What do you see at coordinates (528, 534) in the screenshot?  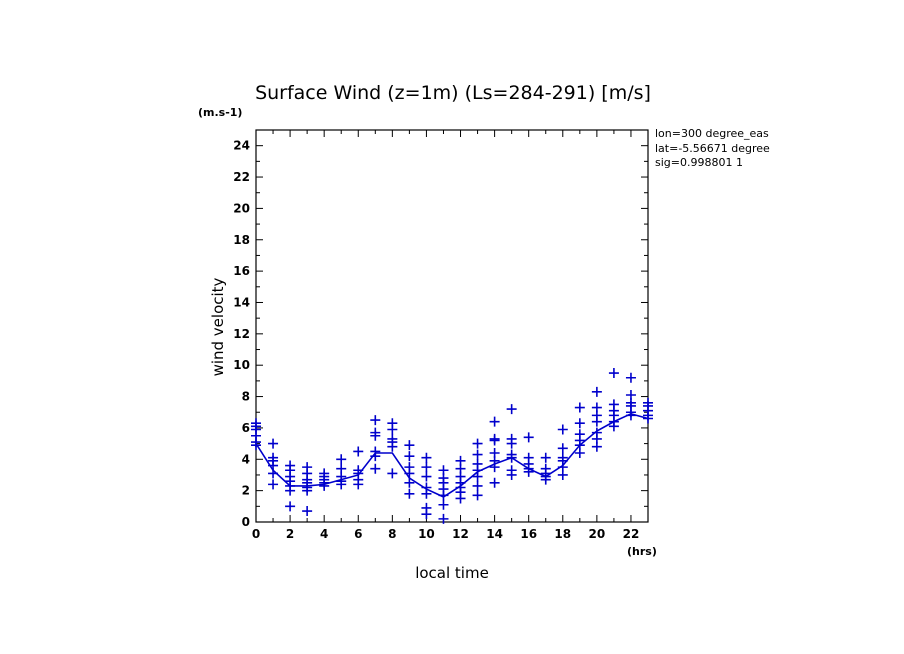 I see `x-tick-label: 16` at bounding box center [528, 534].